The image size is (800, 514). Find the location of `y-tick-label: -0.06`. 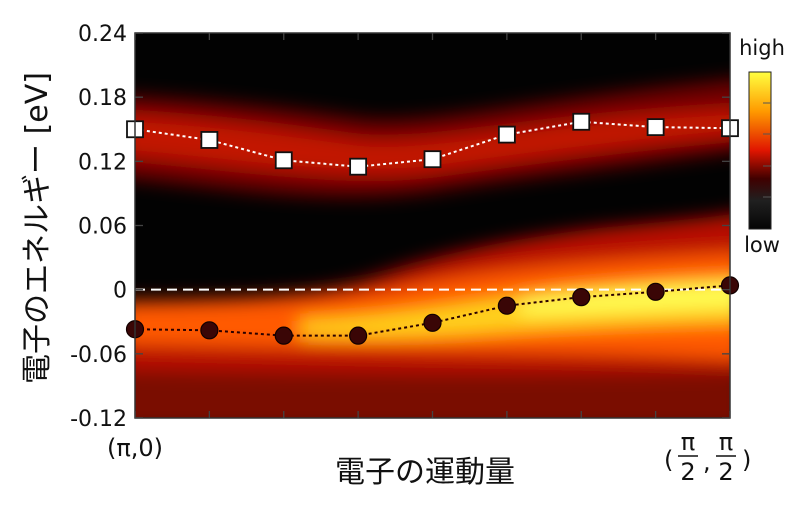

y-tick-label: -0.06 is located at coordinates (98, 355).